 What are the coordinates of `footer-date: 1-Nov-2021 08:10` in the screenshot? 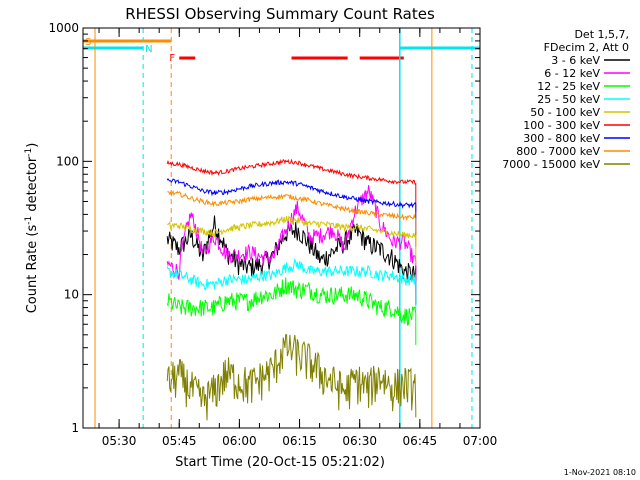 It's located at (600, 472).